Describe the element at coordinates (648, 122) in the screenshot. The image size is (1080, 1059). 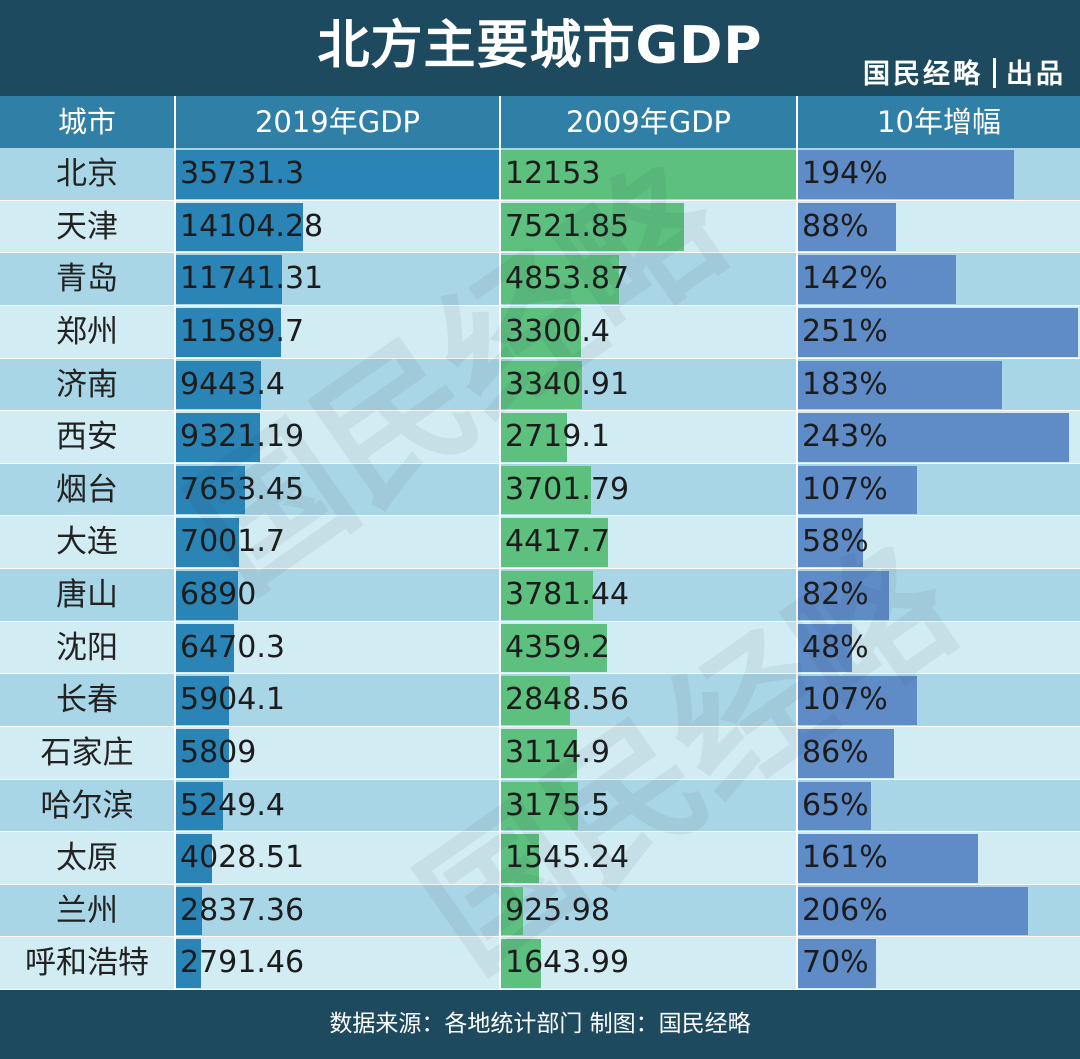
I see `column-header-gdp2009: 2009年GDP` at that location.